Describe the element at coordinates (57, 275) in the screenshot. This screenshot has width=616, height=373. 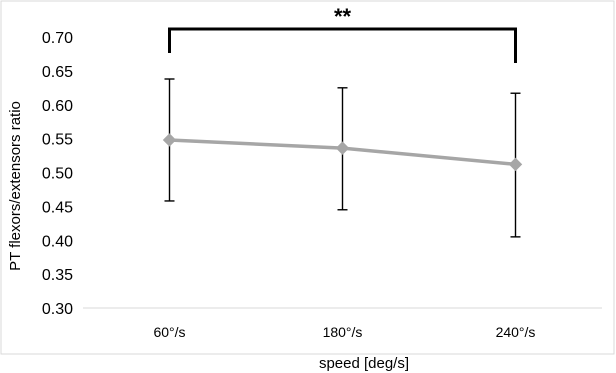
I see `y-tick-label: 0.35` at that location.